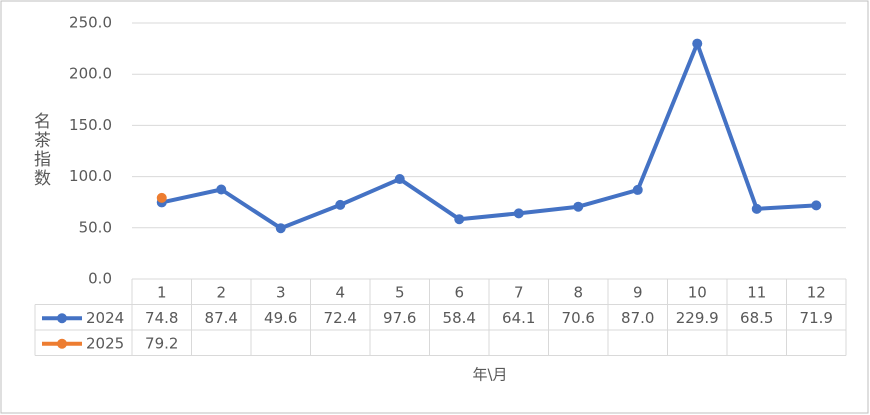 Image resolution: width=870 pixels, height=415 pixels. What do you see at coordinates (221, 318) in the screenshot?
I see `table-value: 87.4` at bounding box center [221, 318].